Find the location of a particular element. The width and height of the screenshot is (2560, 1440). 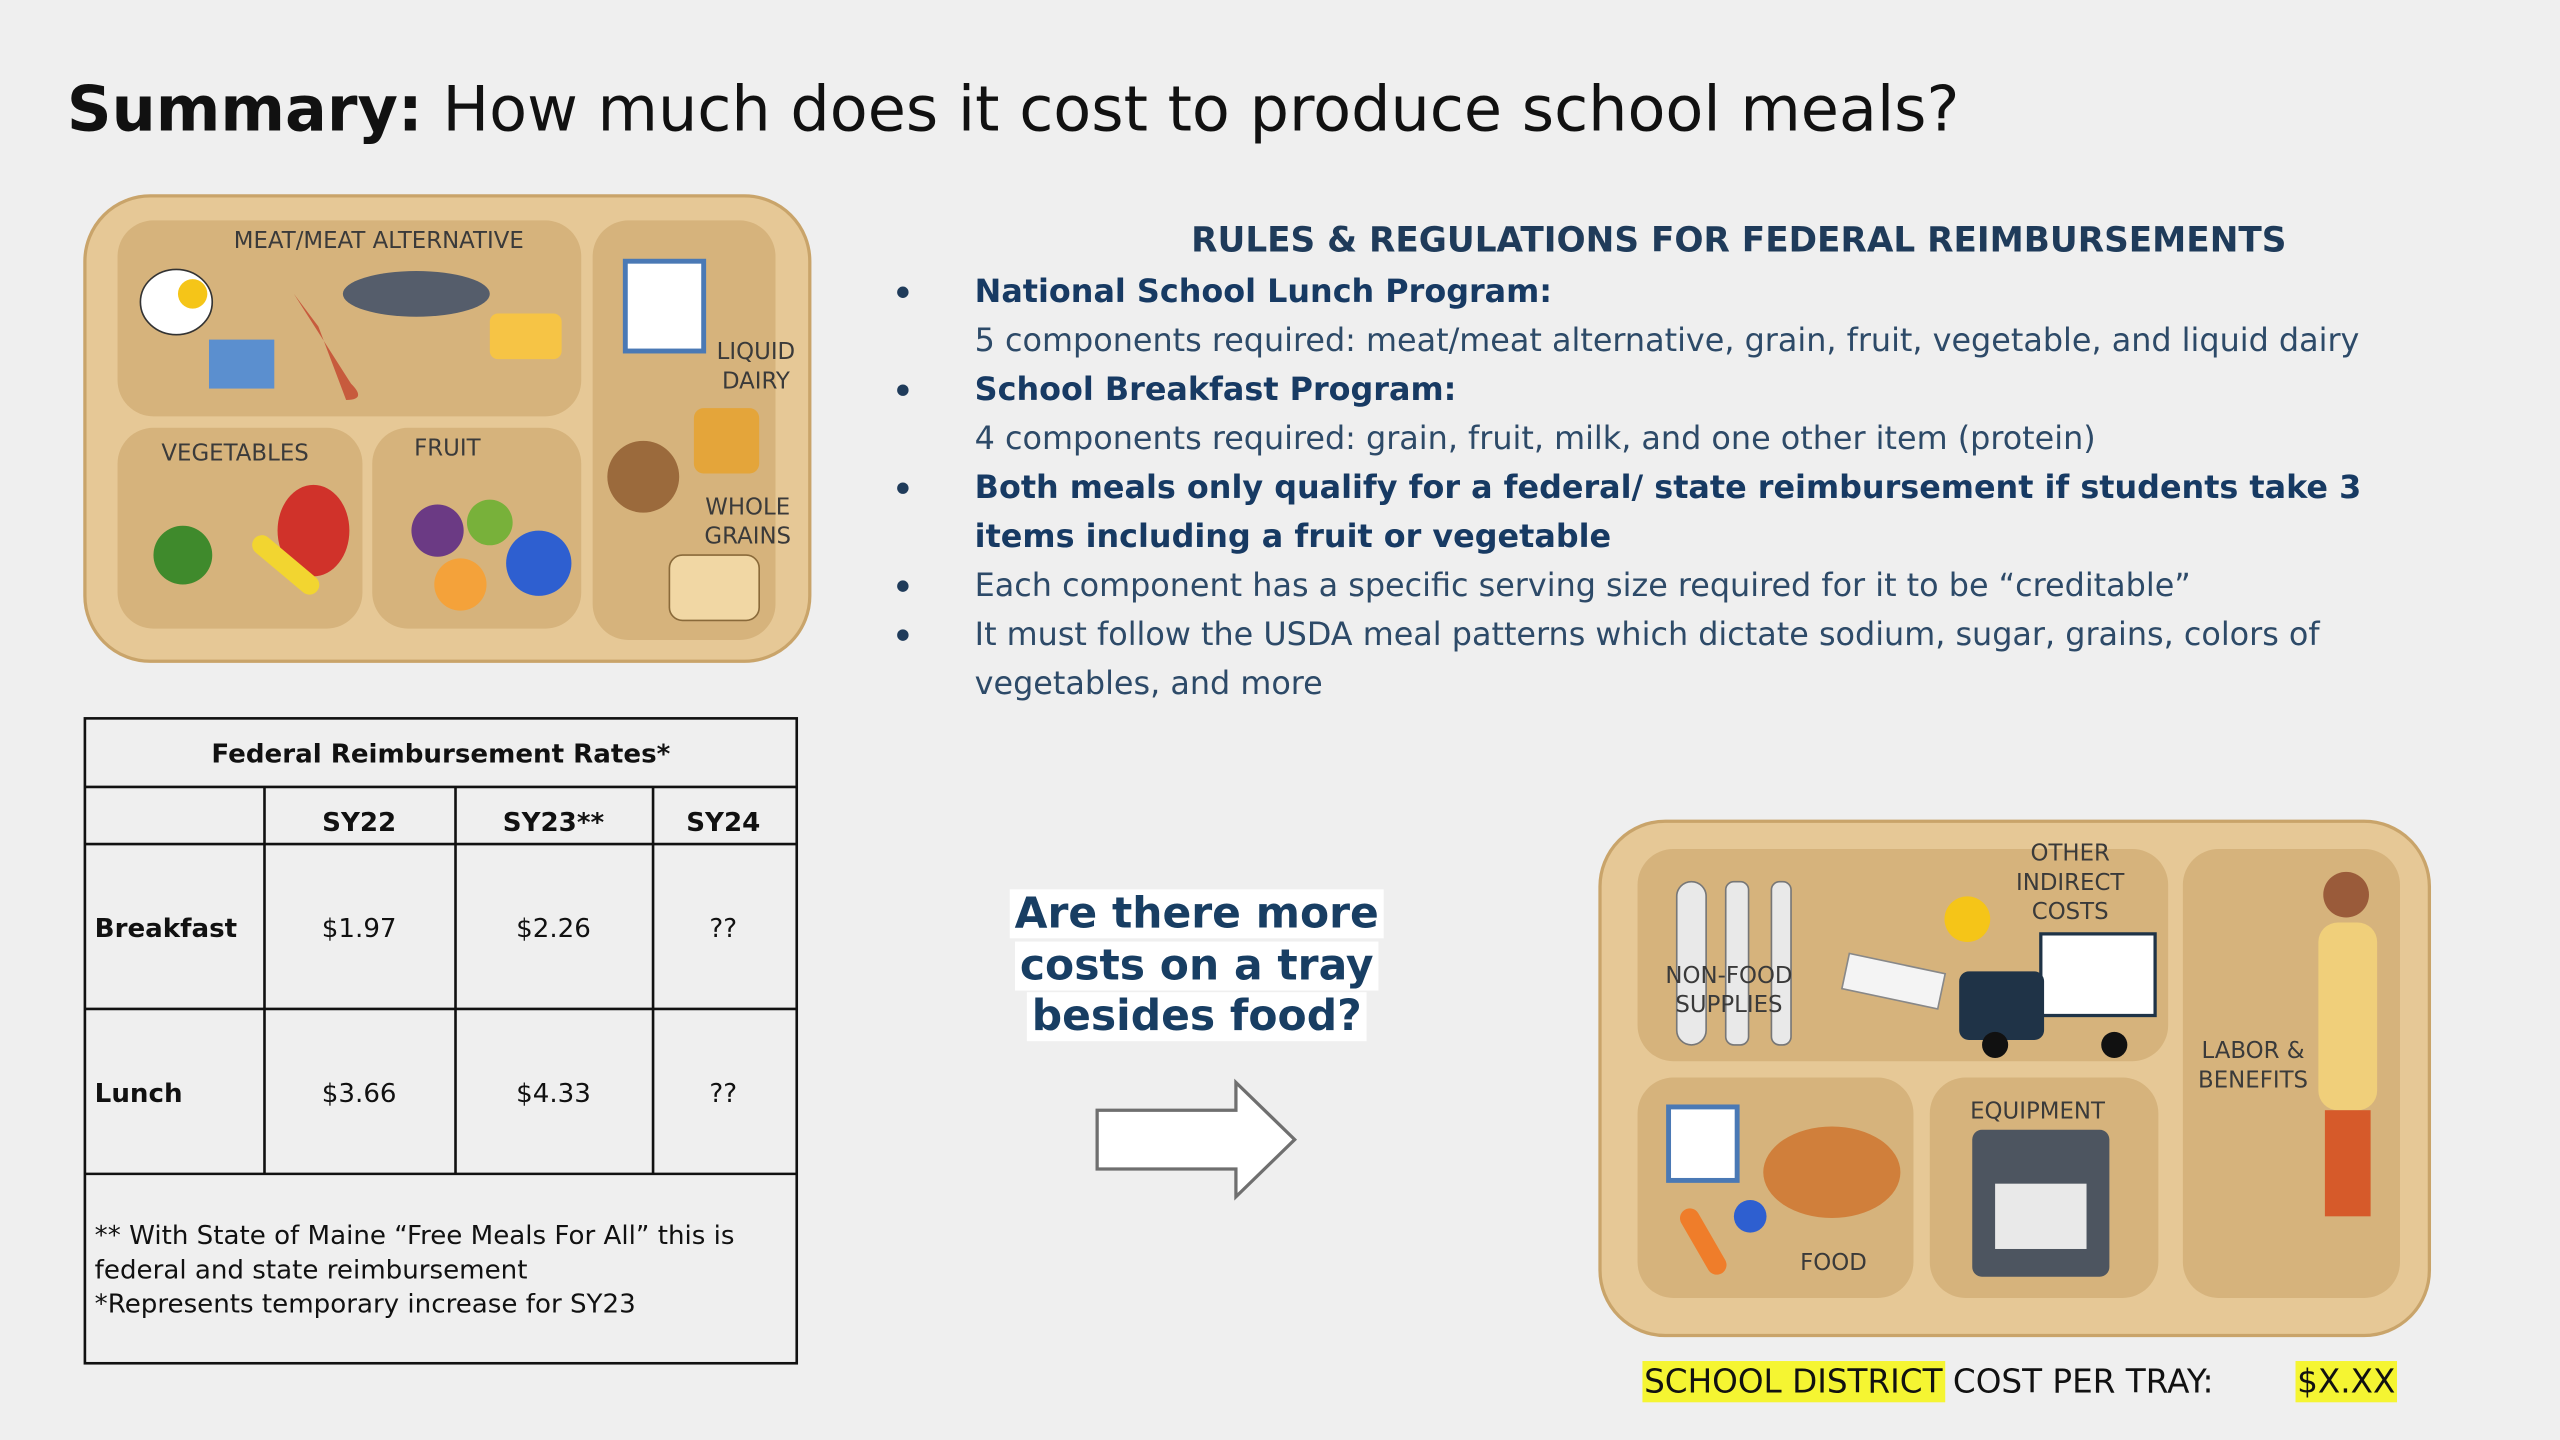

tray-label: FRUIT is located at coordinates (447, 449).